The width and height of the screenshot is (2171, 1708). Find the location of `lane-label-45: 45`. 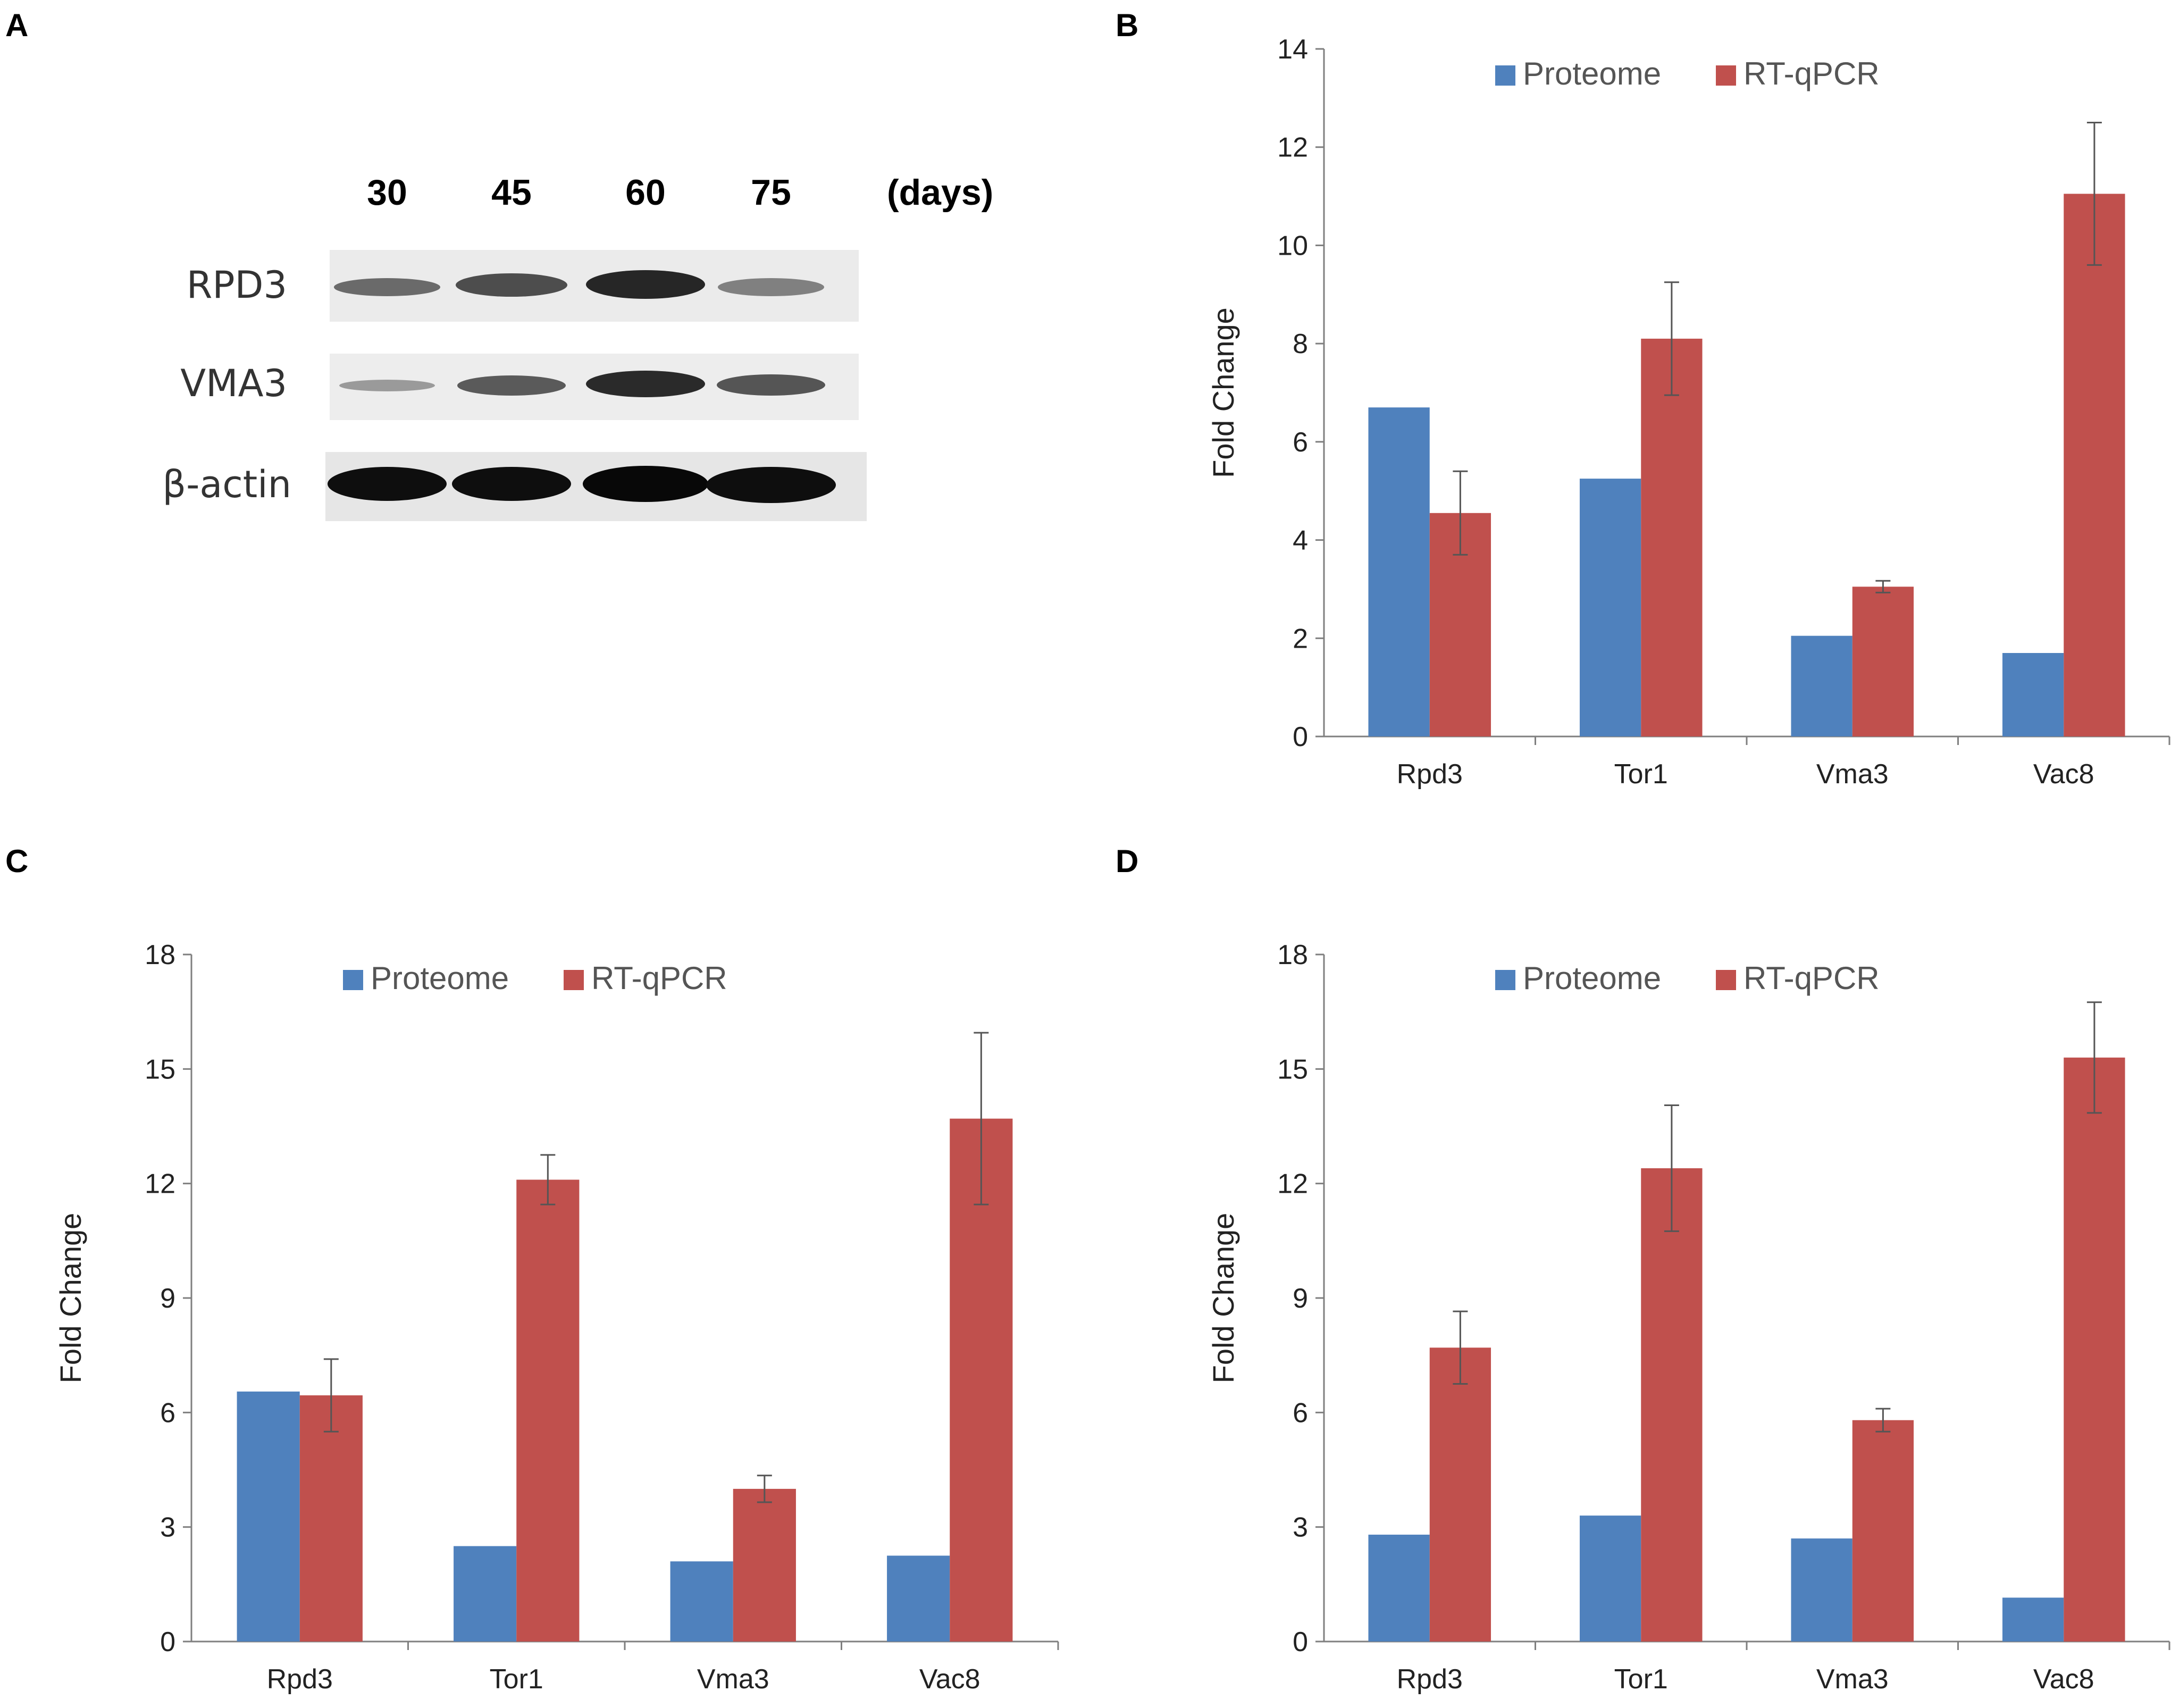

lane-label-45: 45 is located at coordinates (512, 193).